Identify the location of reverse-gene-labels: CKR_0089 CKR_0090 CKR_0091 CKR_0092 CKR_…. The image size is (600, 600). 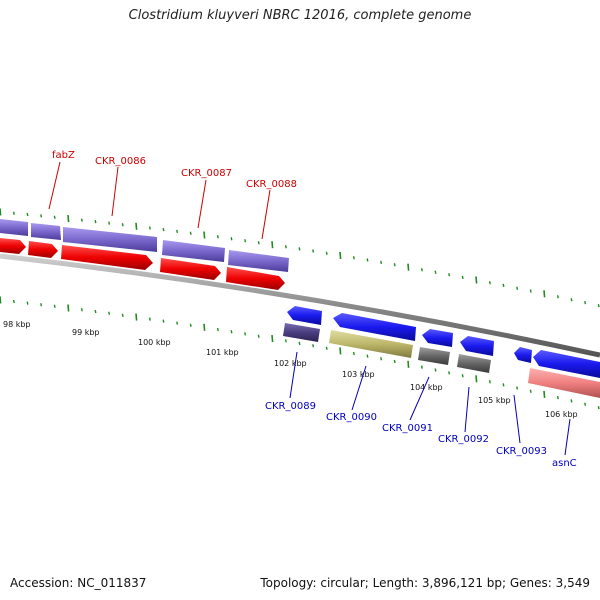
(421, 410).